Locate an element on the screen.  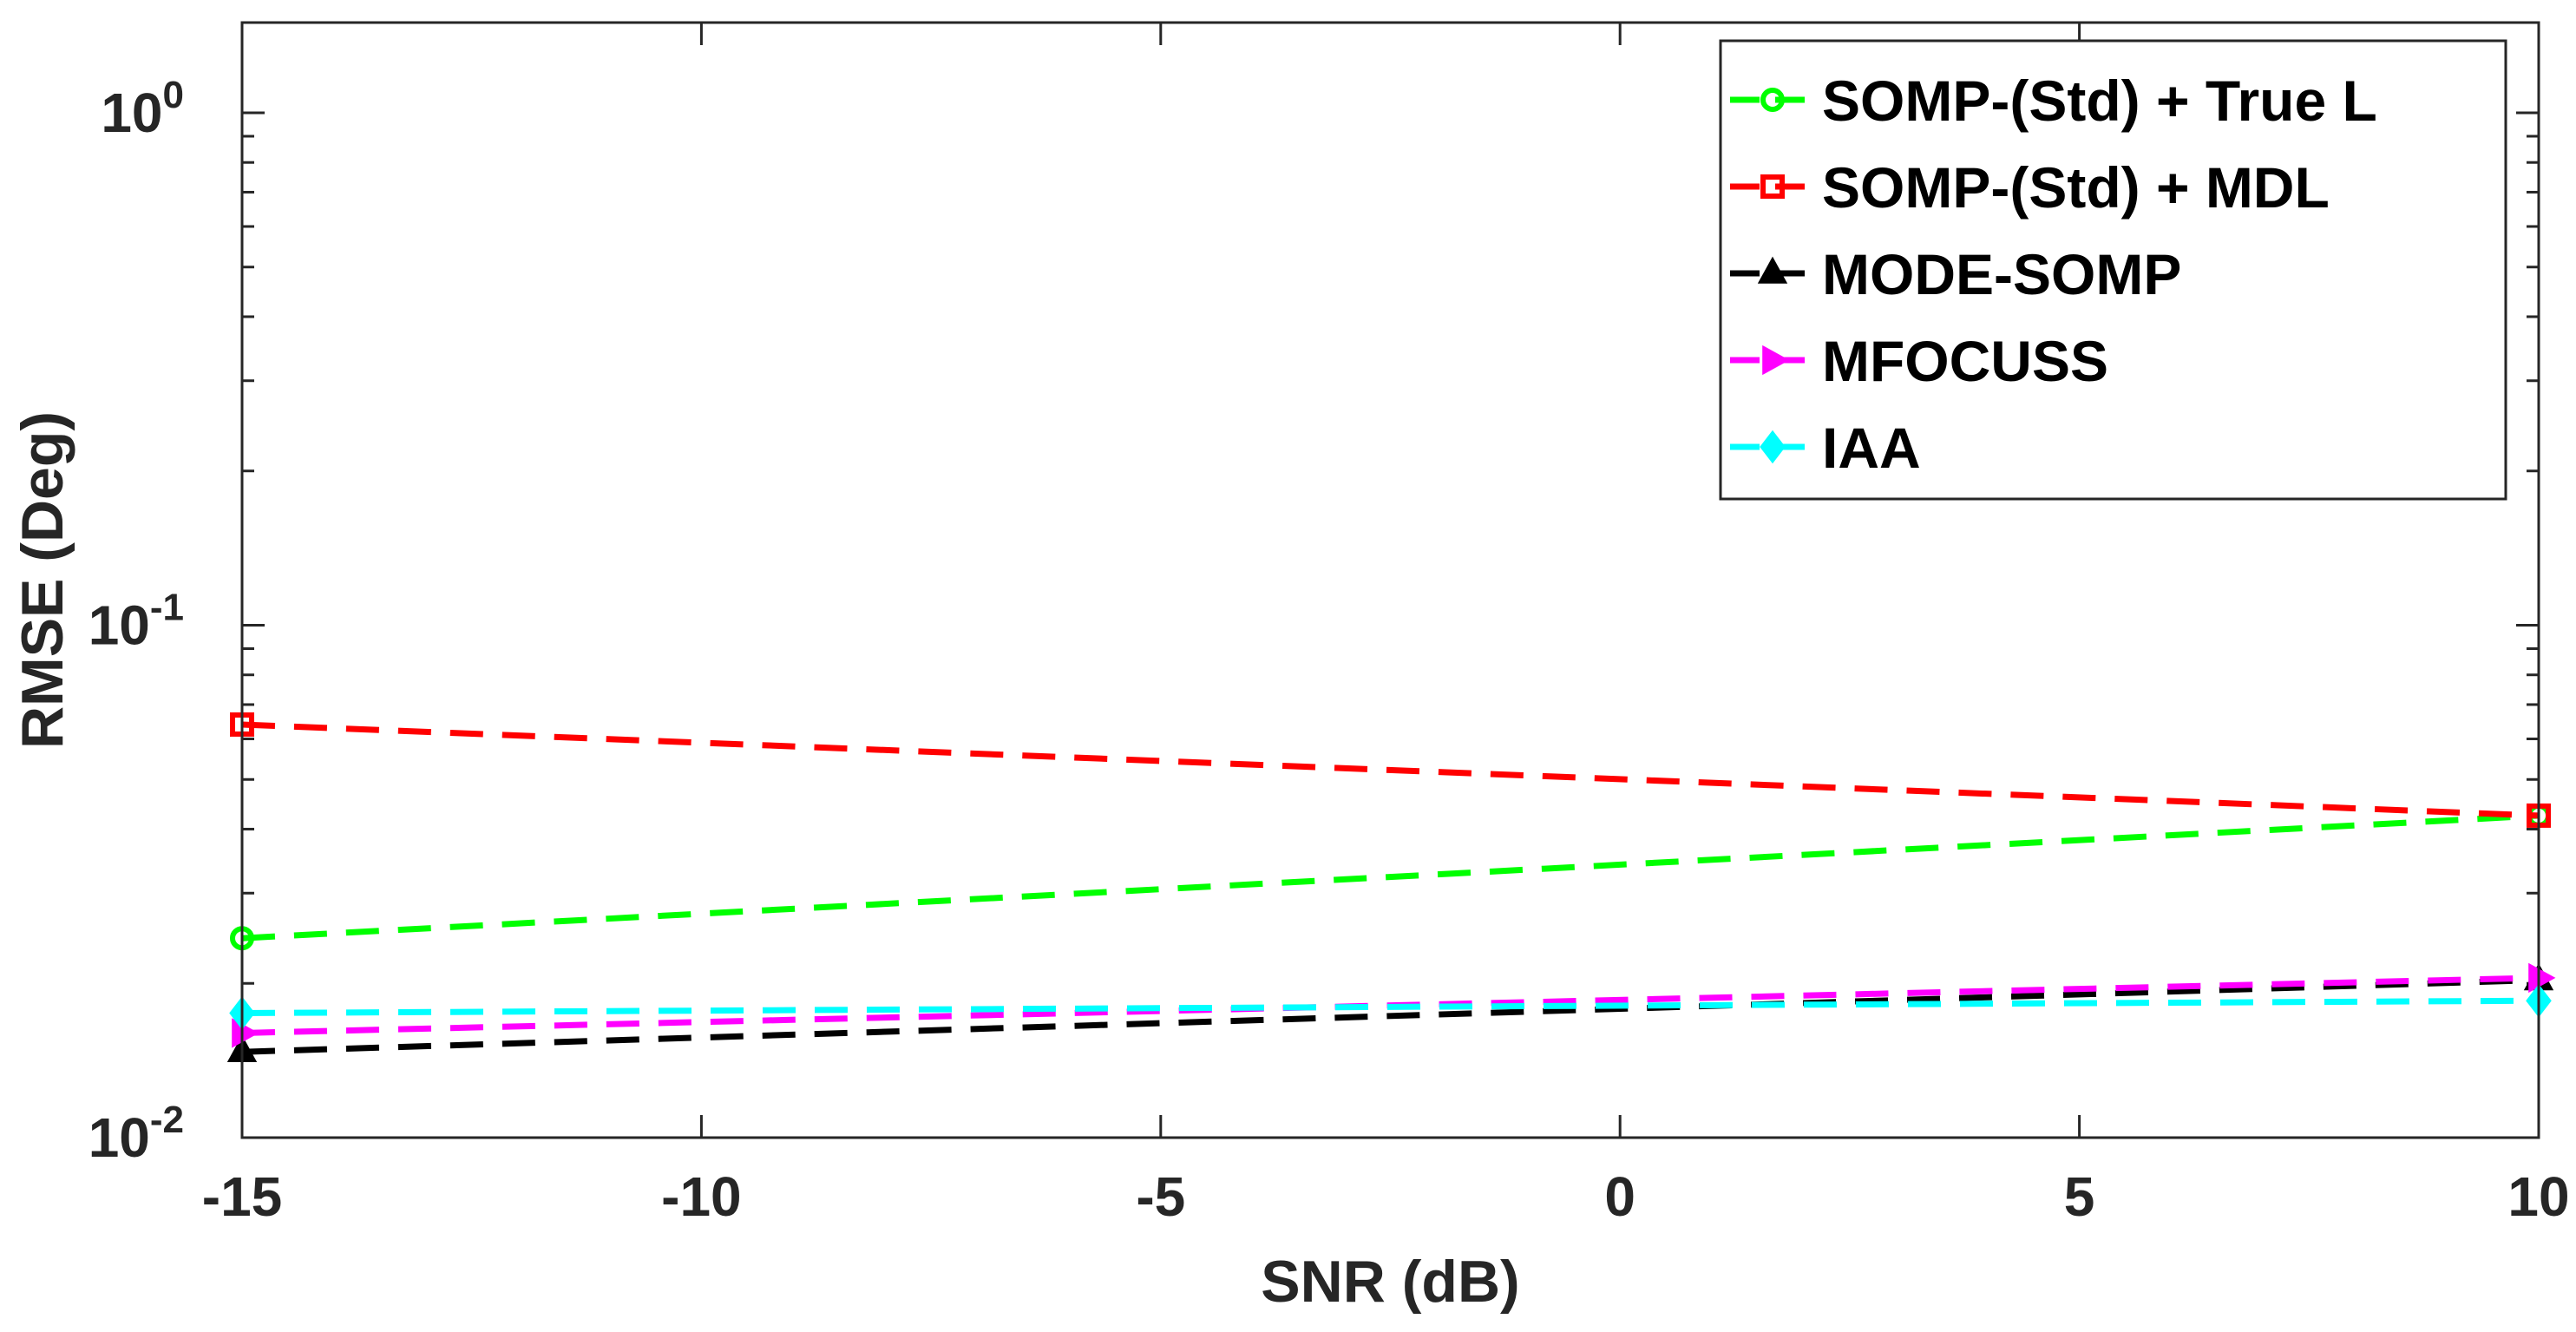
y-tick-label-exponent: -1 is located at coordinates (167, 607).